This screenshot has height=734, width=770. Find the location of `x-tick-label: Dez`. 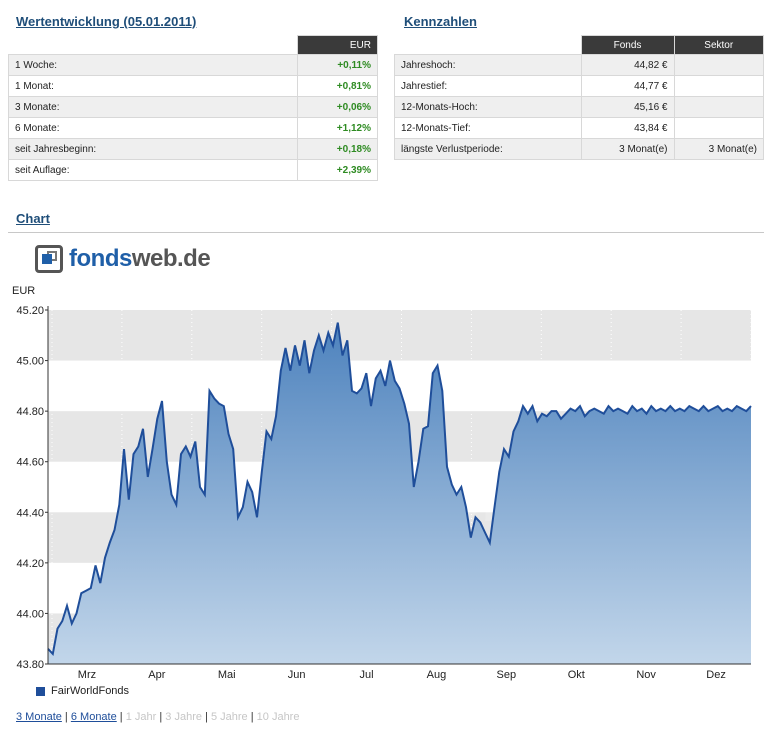

x-tick-label: Dez is located at coordinates (716, 675).